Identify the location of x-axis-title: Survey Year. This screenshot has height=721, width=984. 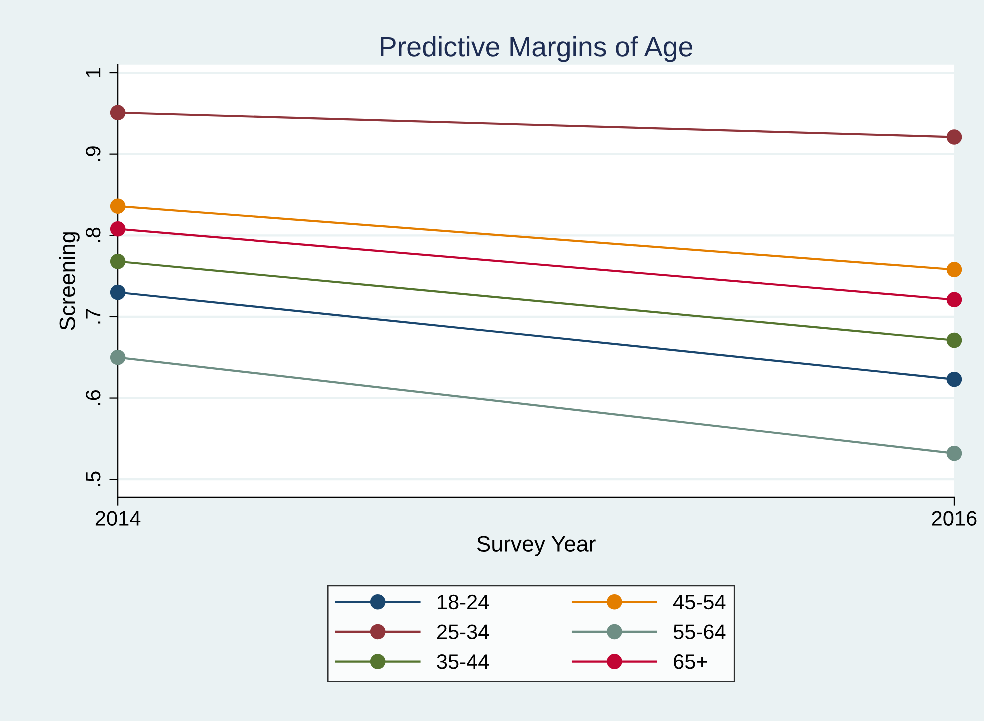
(536, 546).